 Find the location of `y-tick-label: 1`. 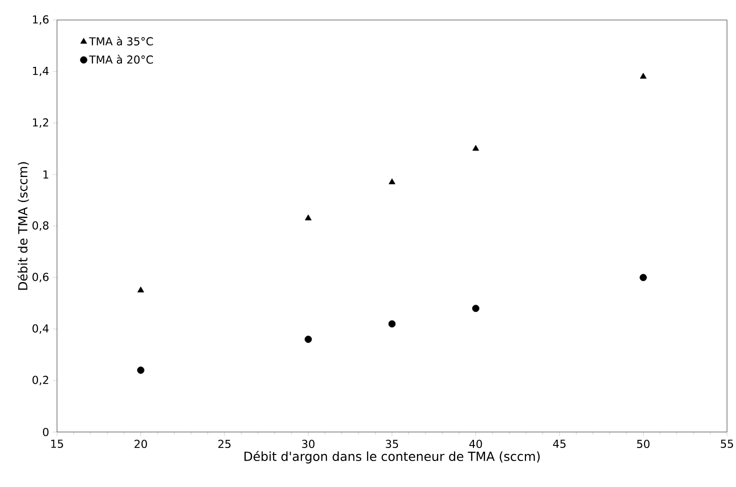

y-tick-label: 1 is located at coordinates (45, 174).